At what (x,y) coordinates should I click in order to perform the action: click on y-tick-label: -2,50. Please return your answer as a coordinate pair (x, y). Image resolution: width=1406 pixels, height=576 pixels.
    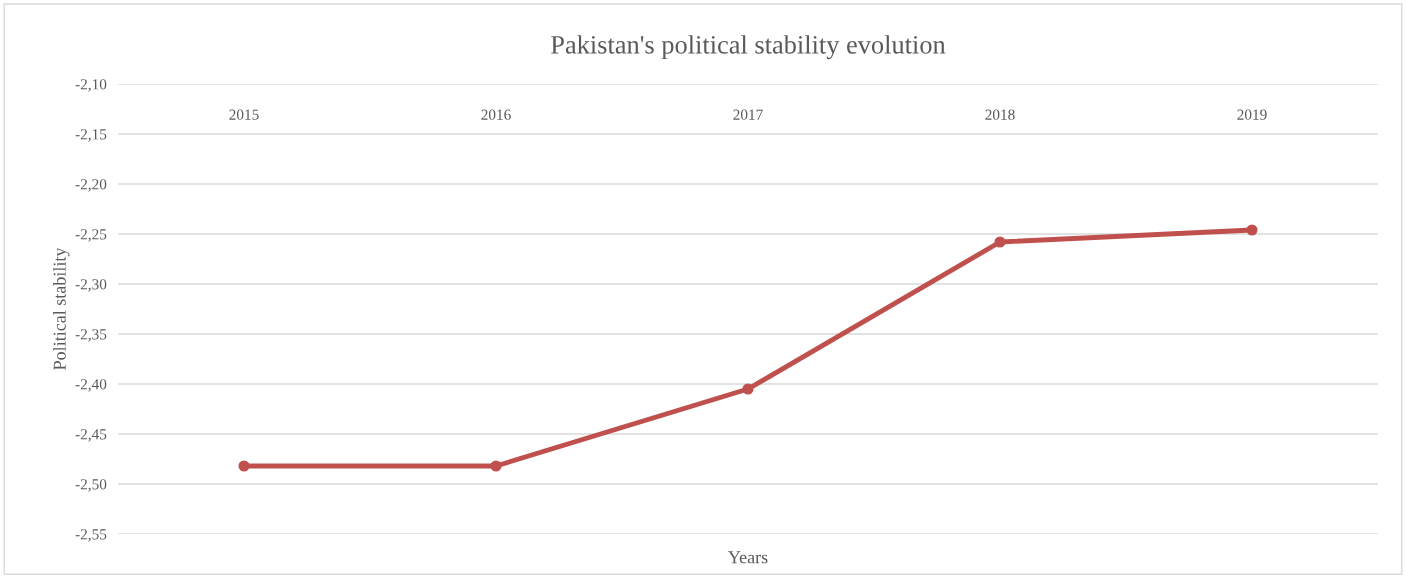
    Looking at the image, I should click on (91, 485).